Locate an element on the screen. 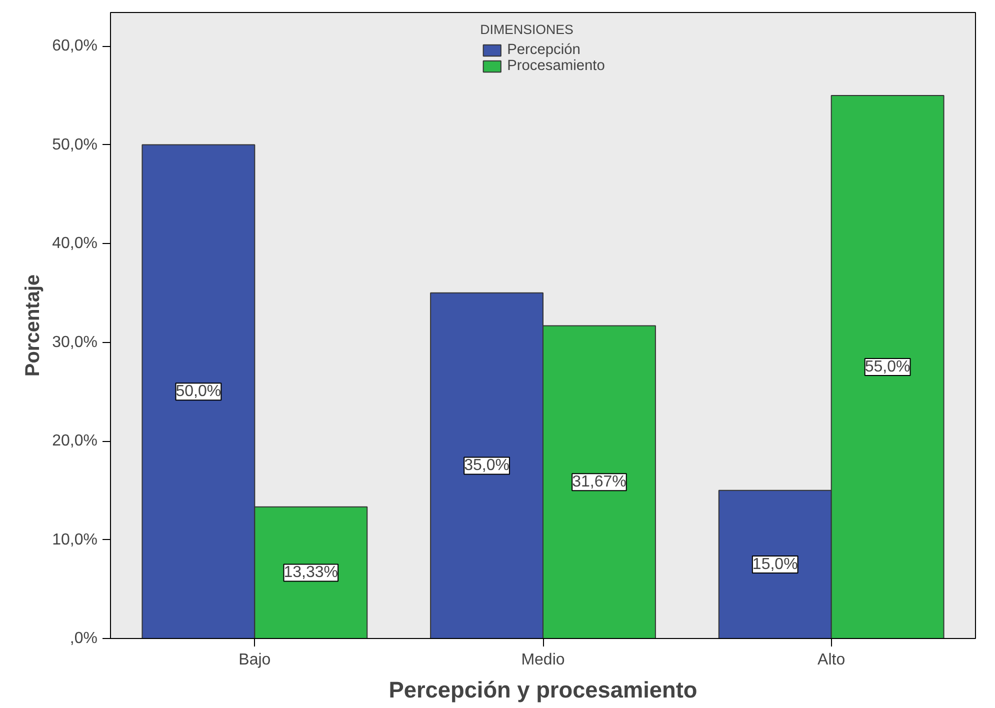  legend-label: Percepción is located at coordinates (543, 50).